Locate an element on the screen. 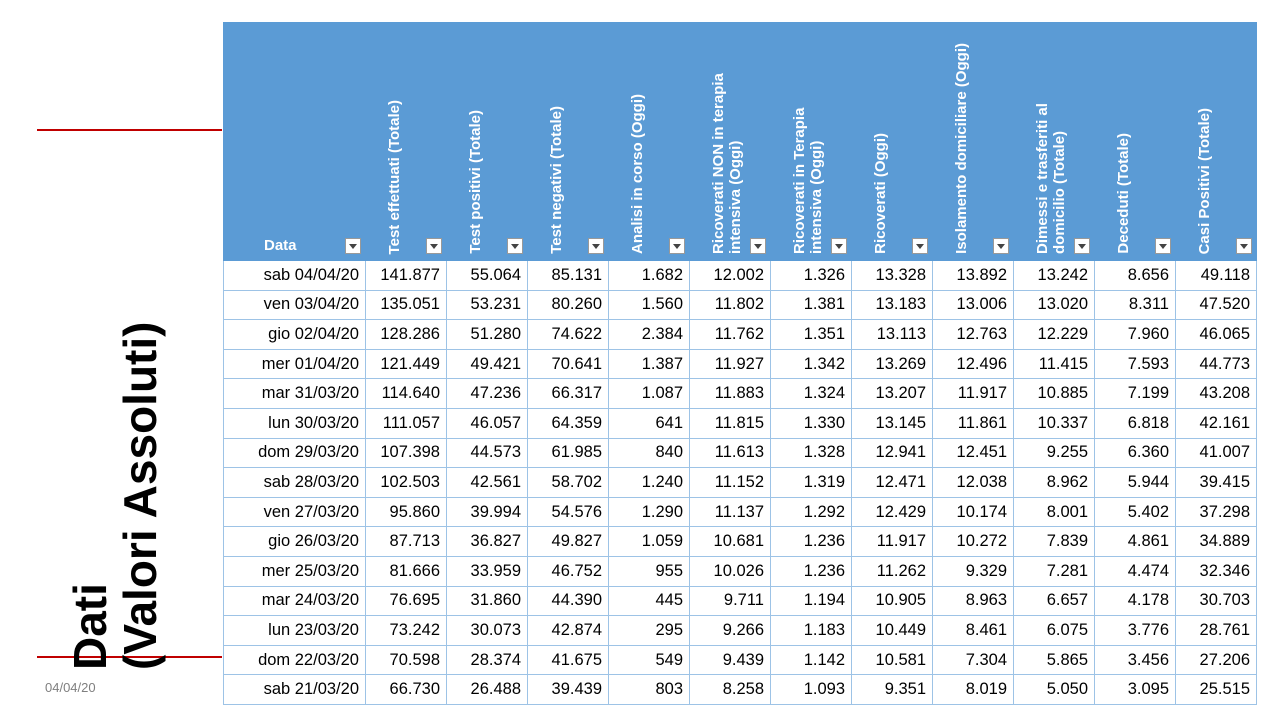 Image resolution: width=1280 pixels, height=720 pixels. table-cell: 3.095 is located at coordinates (1135, 689).